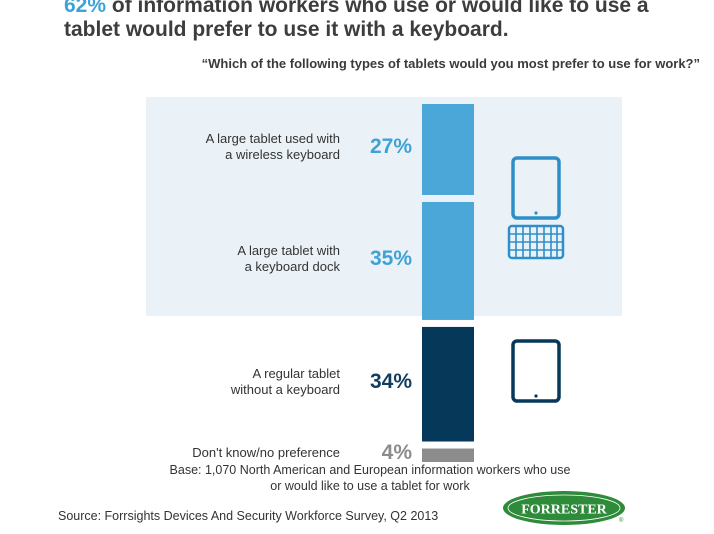  What do you see at coordinates (536, 371) in the screenshot?
I see `tablet-icon` at bounding box center [536, 371].